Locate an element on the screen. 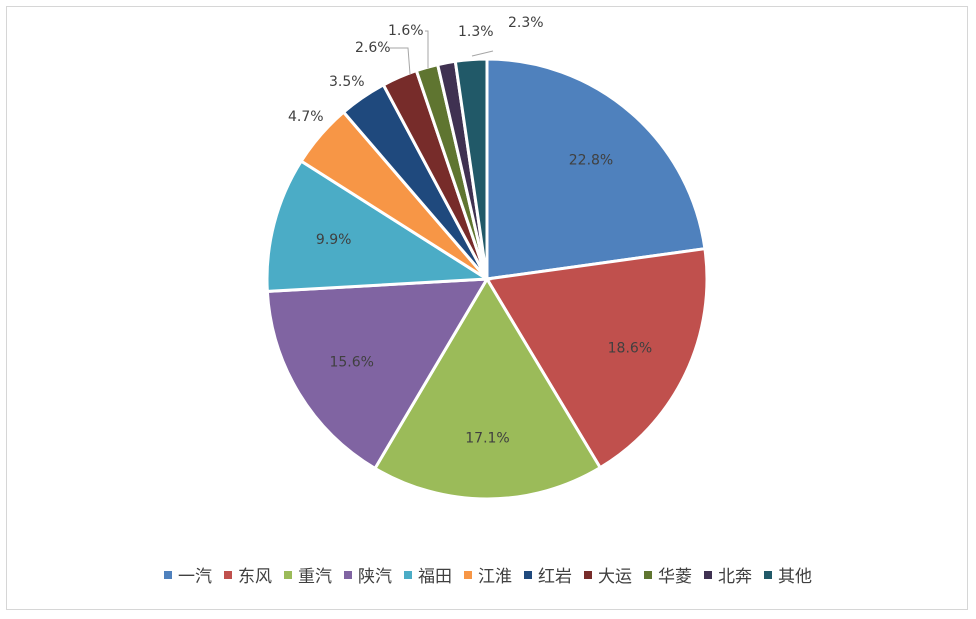 The height and width of the screenshot is (619, 976). legend-label: 东风 is located at coordinates (255, 577).